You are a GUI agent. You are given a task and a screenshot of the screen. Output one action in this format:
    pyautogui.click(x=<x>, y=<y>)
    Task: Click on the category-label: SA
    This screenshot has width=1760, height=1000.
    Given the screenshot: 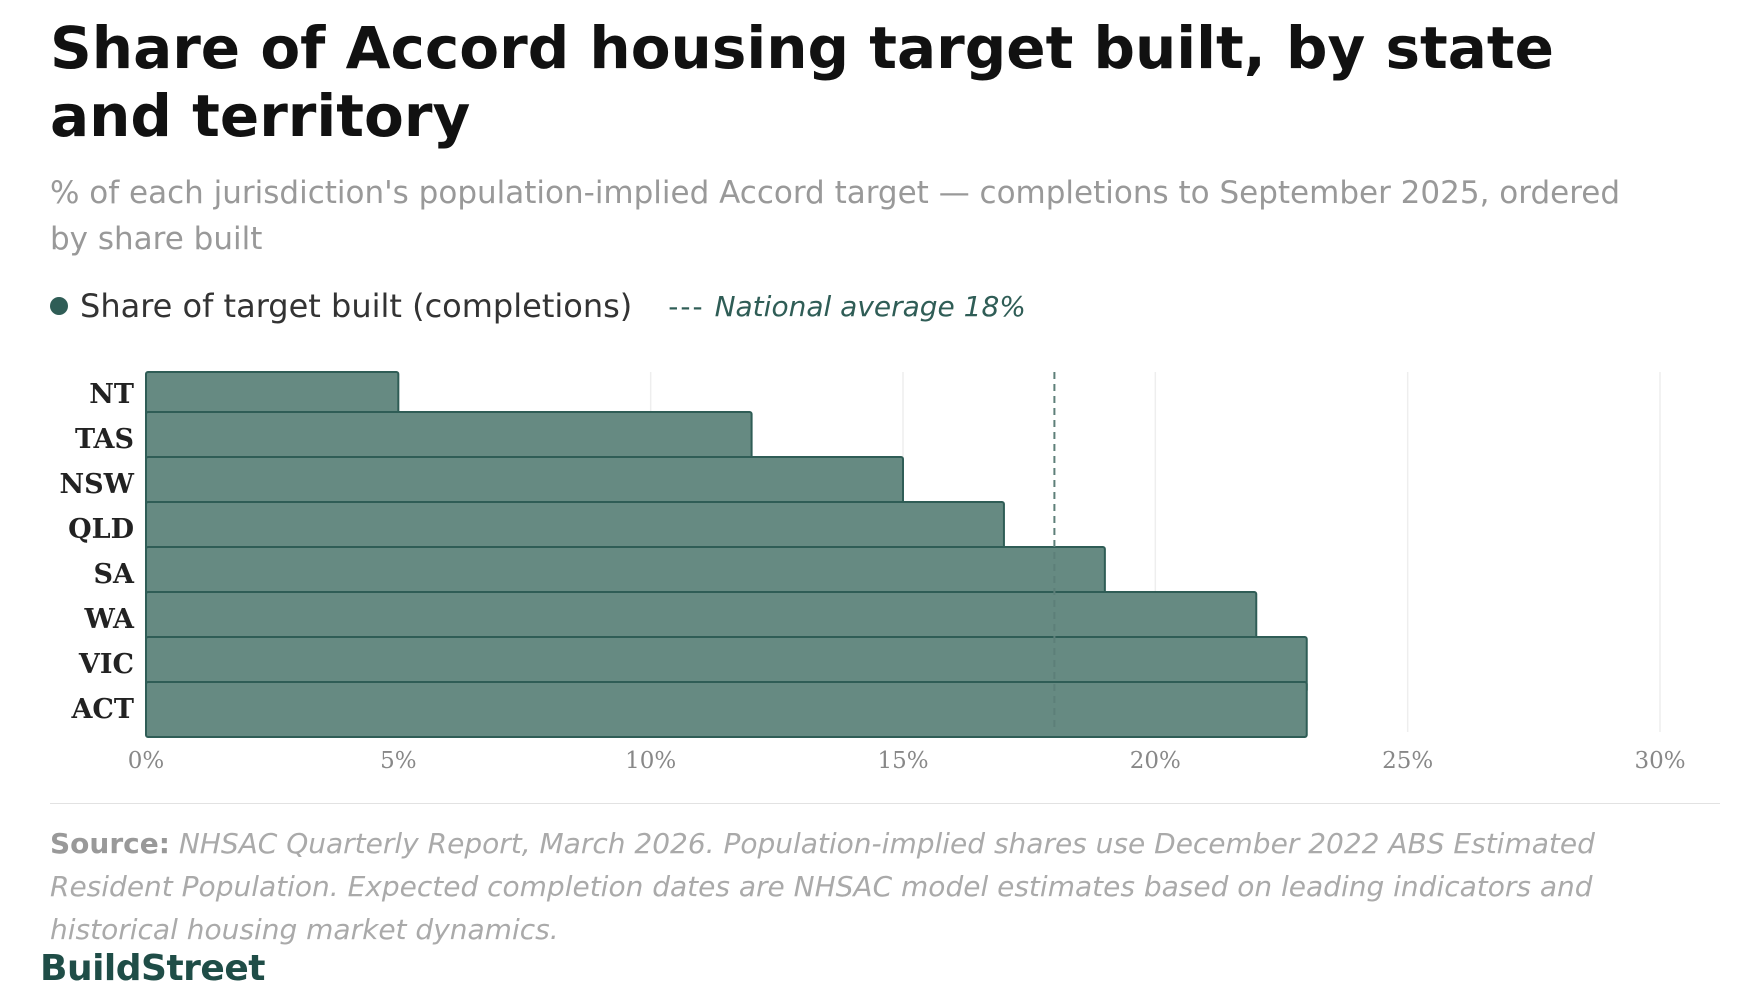 What is the action you would take?
    pyautogui.click(x=114, y=574)
    